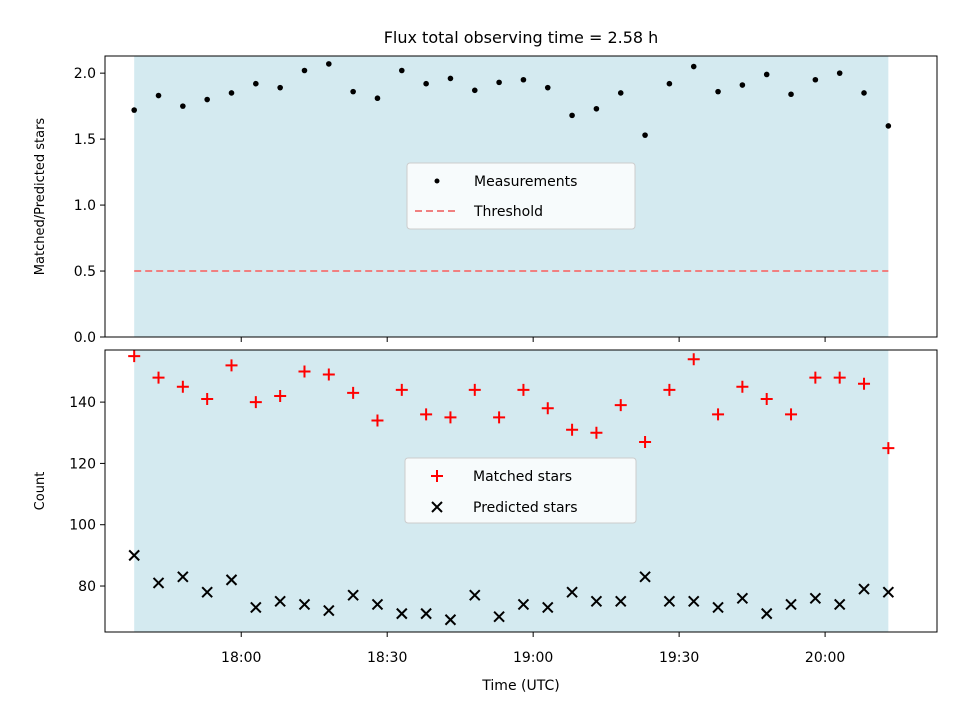 This screenshot has width=960, height=720. Describe the element at coordinates (437, 507) in the screenshot. I see `legend-predicted-marker` at that location.